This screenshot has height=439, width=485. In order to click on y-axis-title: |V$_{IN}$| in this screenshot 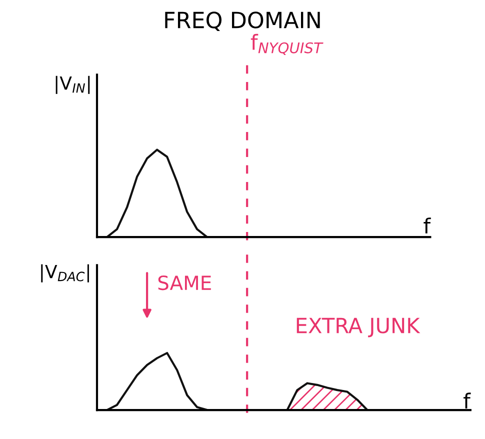, I will do `click(73, 85)`.